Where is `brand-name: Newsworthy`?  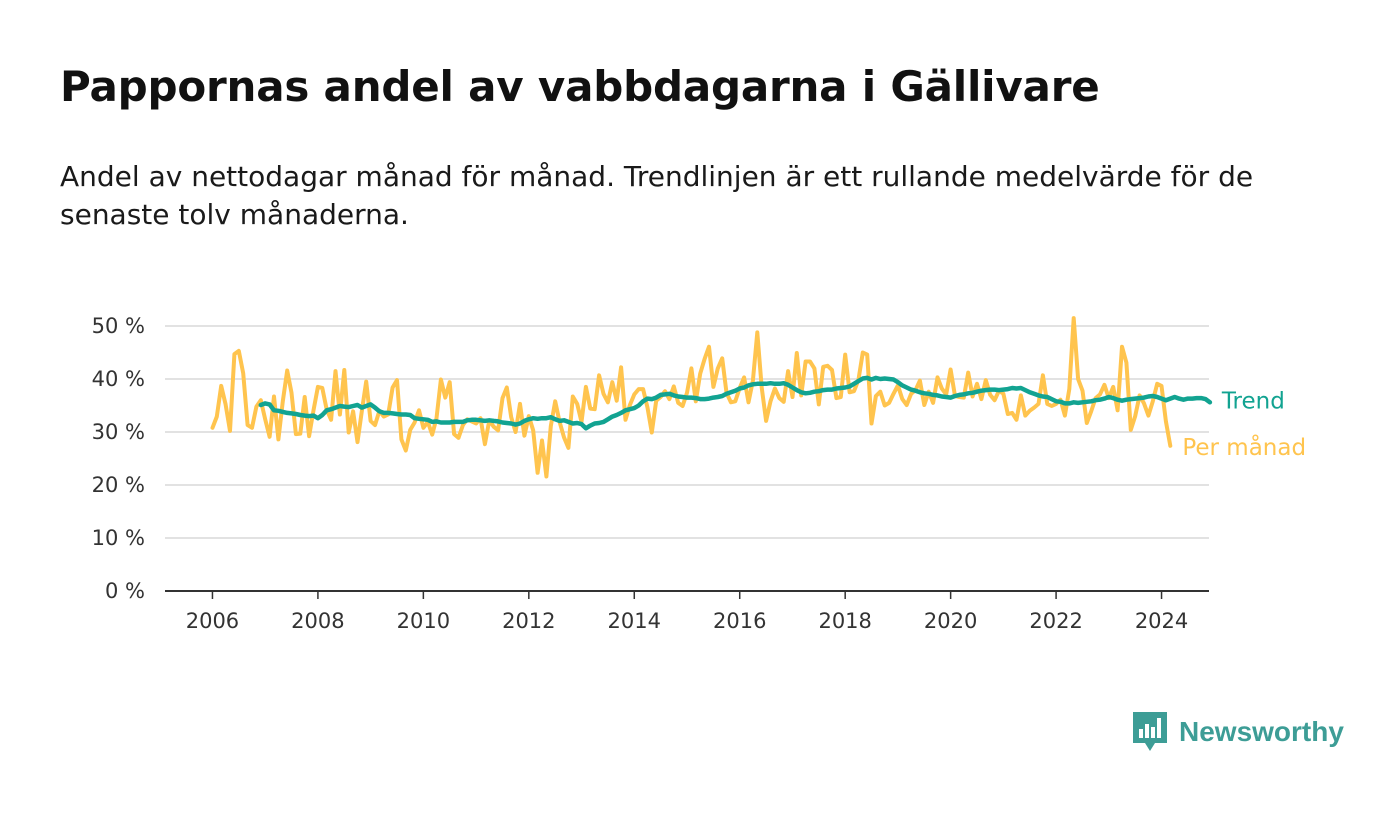
brand-name: Newsworthy is located at coordinates (1261, 731).